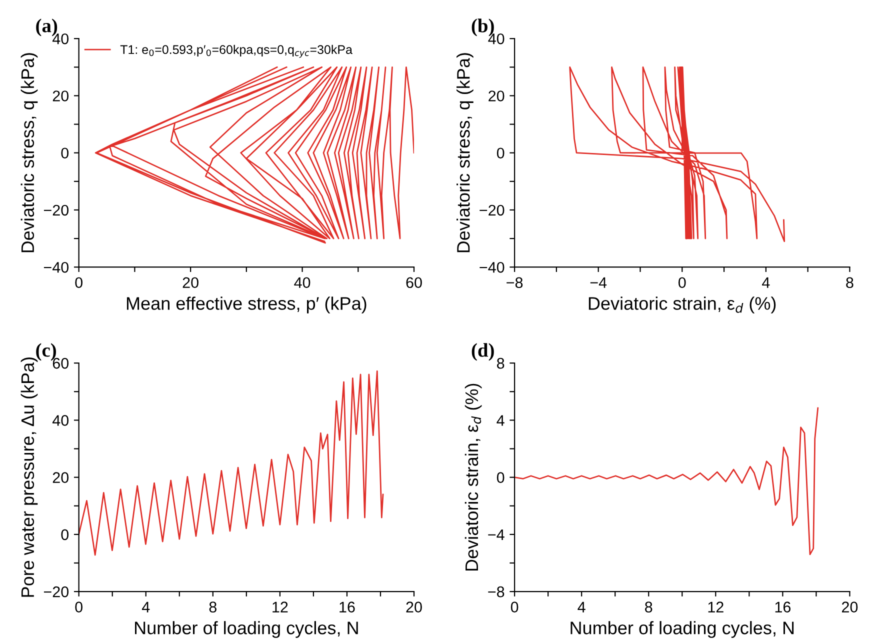  I want to click on x-tick-label: 40, so click(302, 282).